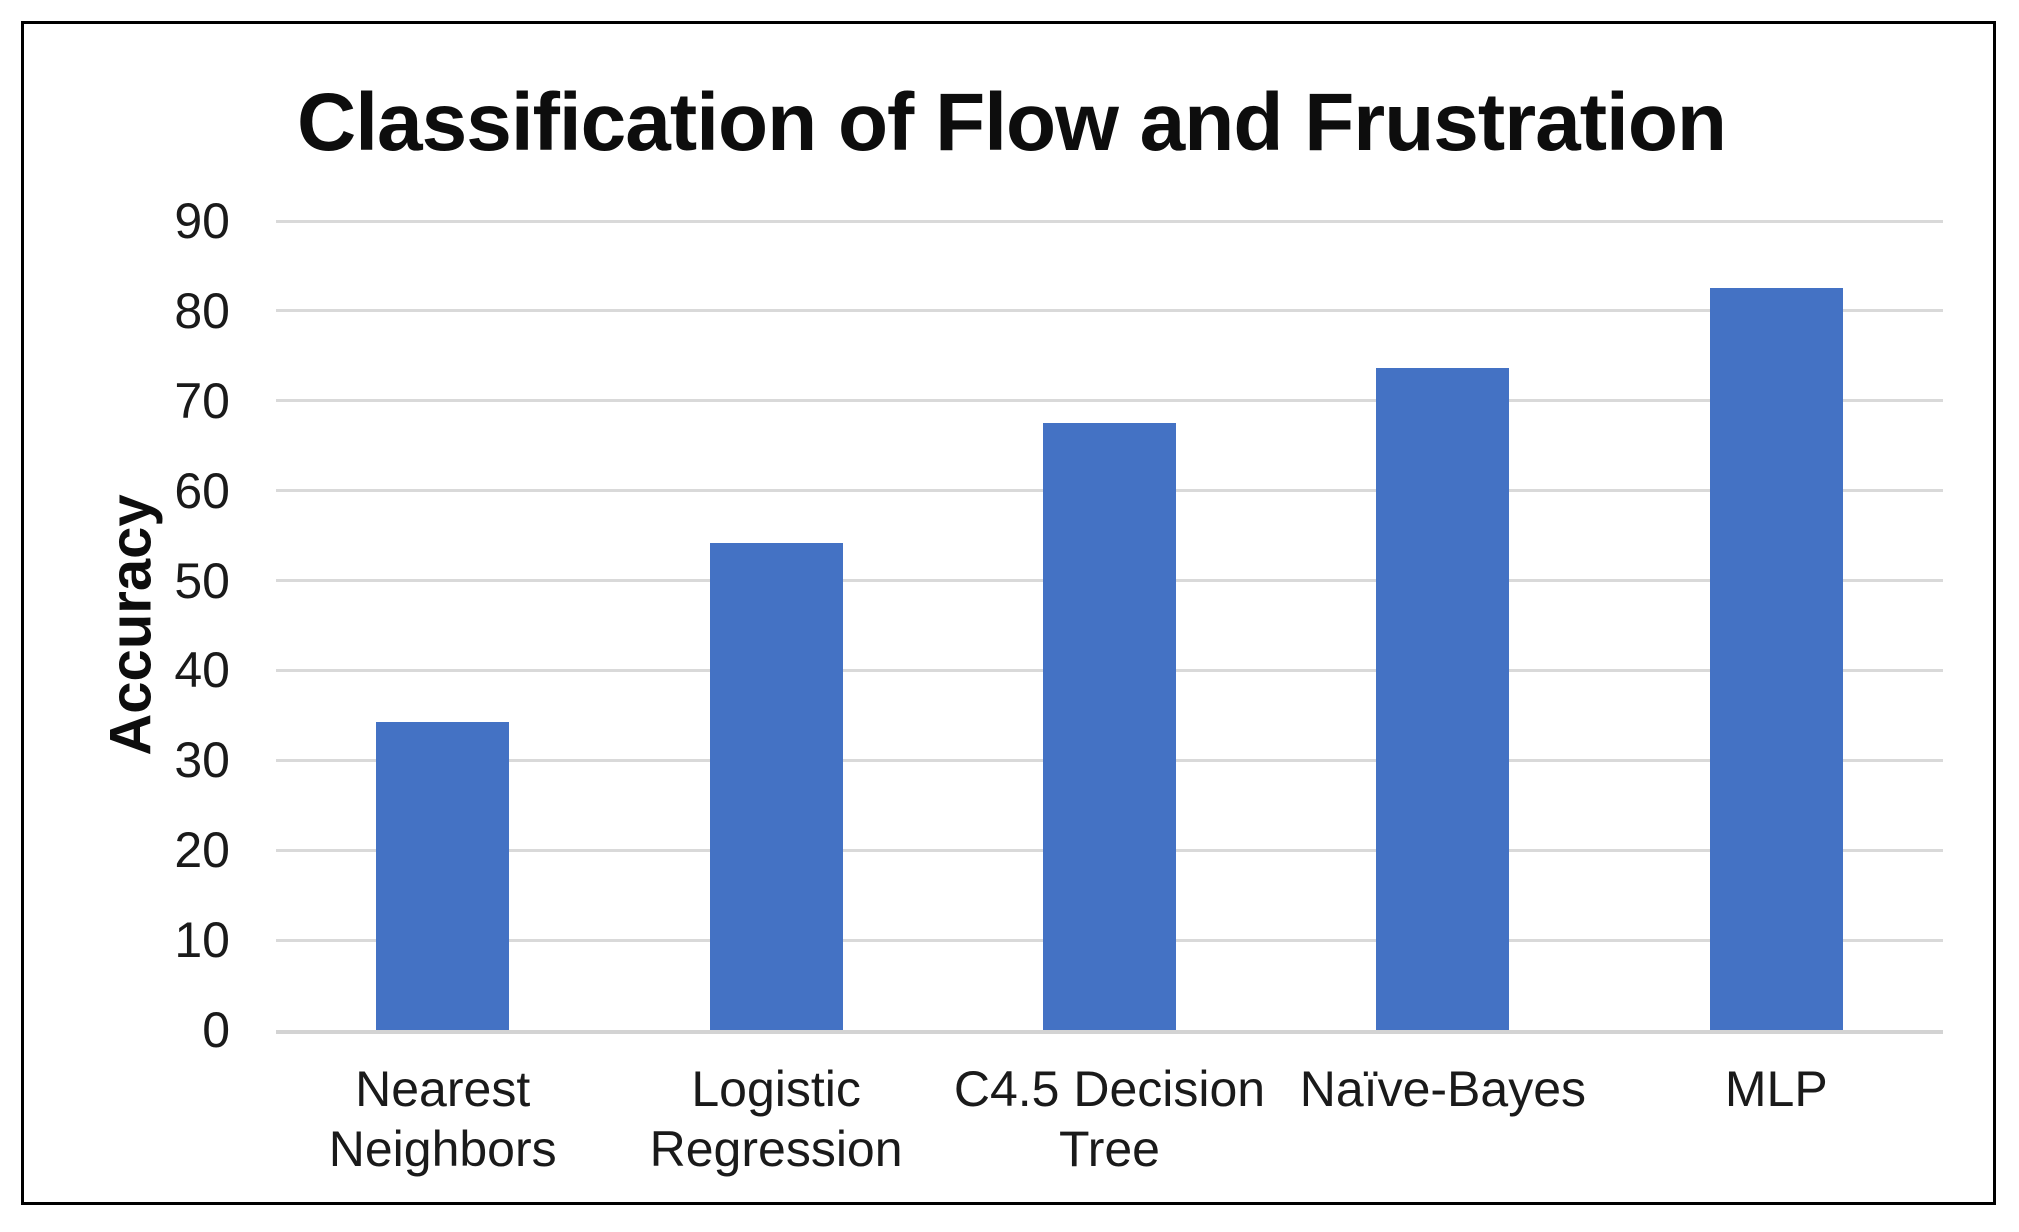  Describe the element at coordinates (443, 875) in the screenshot. I see `bar-nearest-neighbors` at that location.